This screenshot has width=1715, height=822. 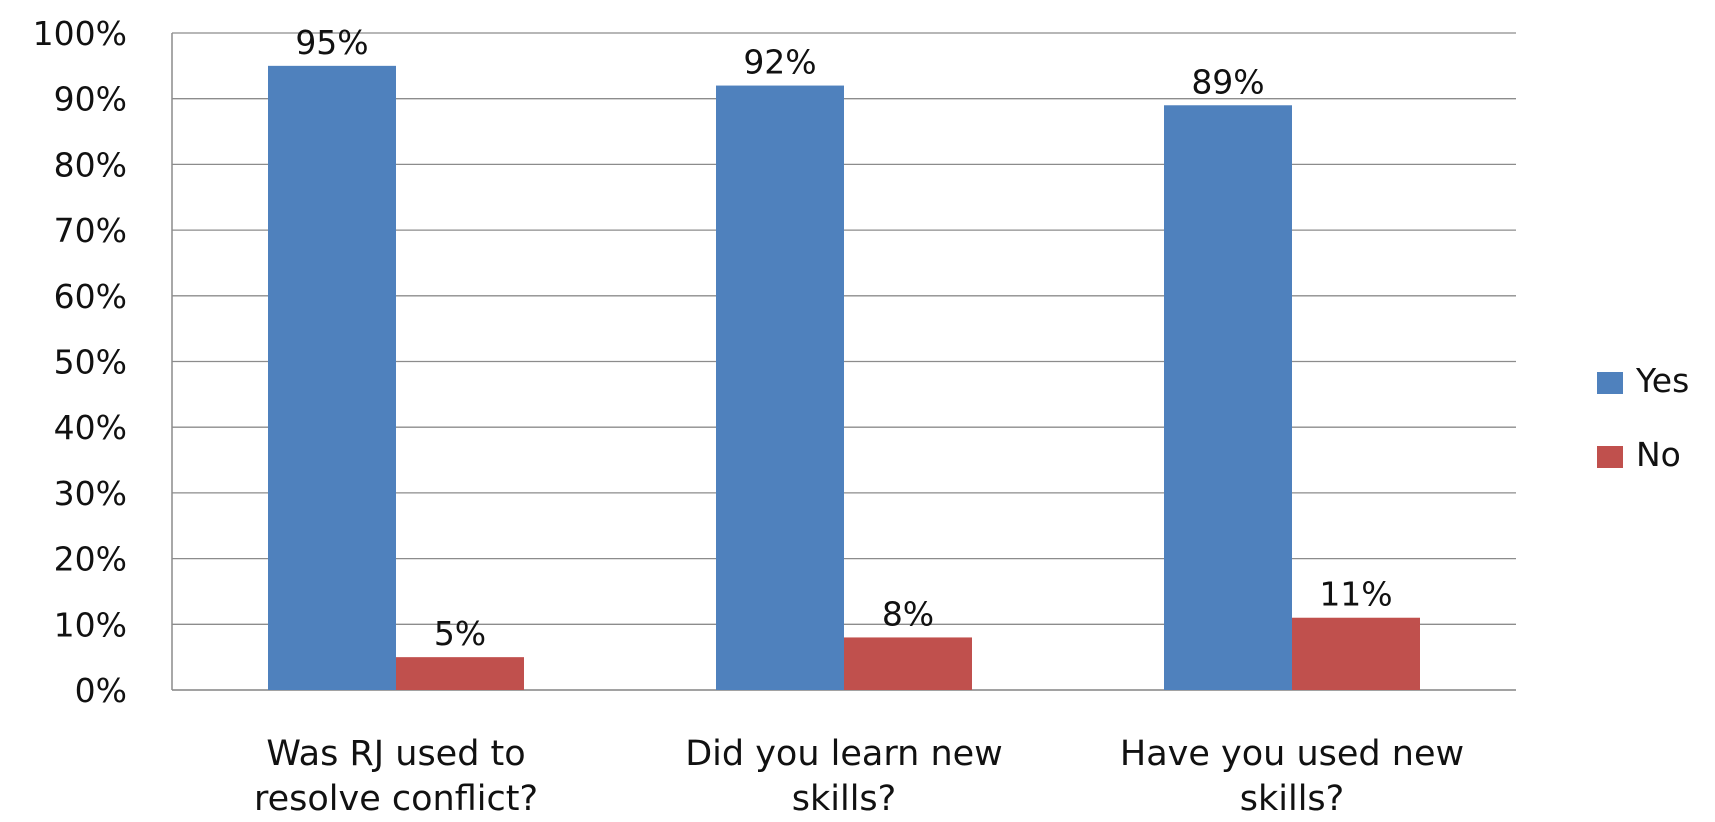 I want to click on data-label-yes: 92%, so click(x=779, y=62).